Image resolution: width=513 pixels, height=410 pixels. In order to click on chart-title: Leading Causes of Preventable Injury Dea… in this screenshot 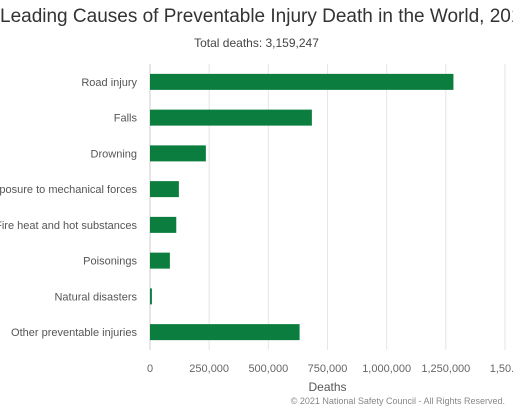, I will do `click(256, 16)`.